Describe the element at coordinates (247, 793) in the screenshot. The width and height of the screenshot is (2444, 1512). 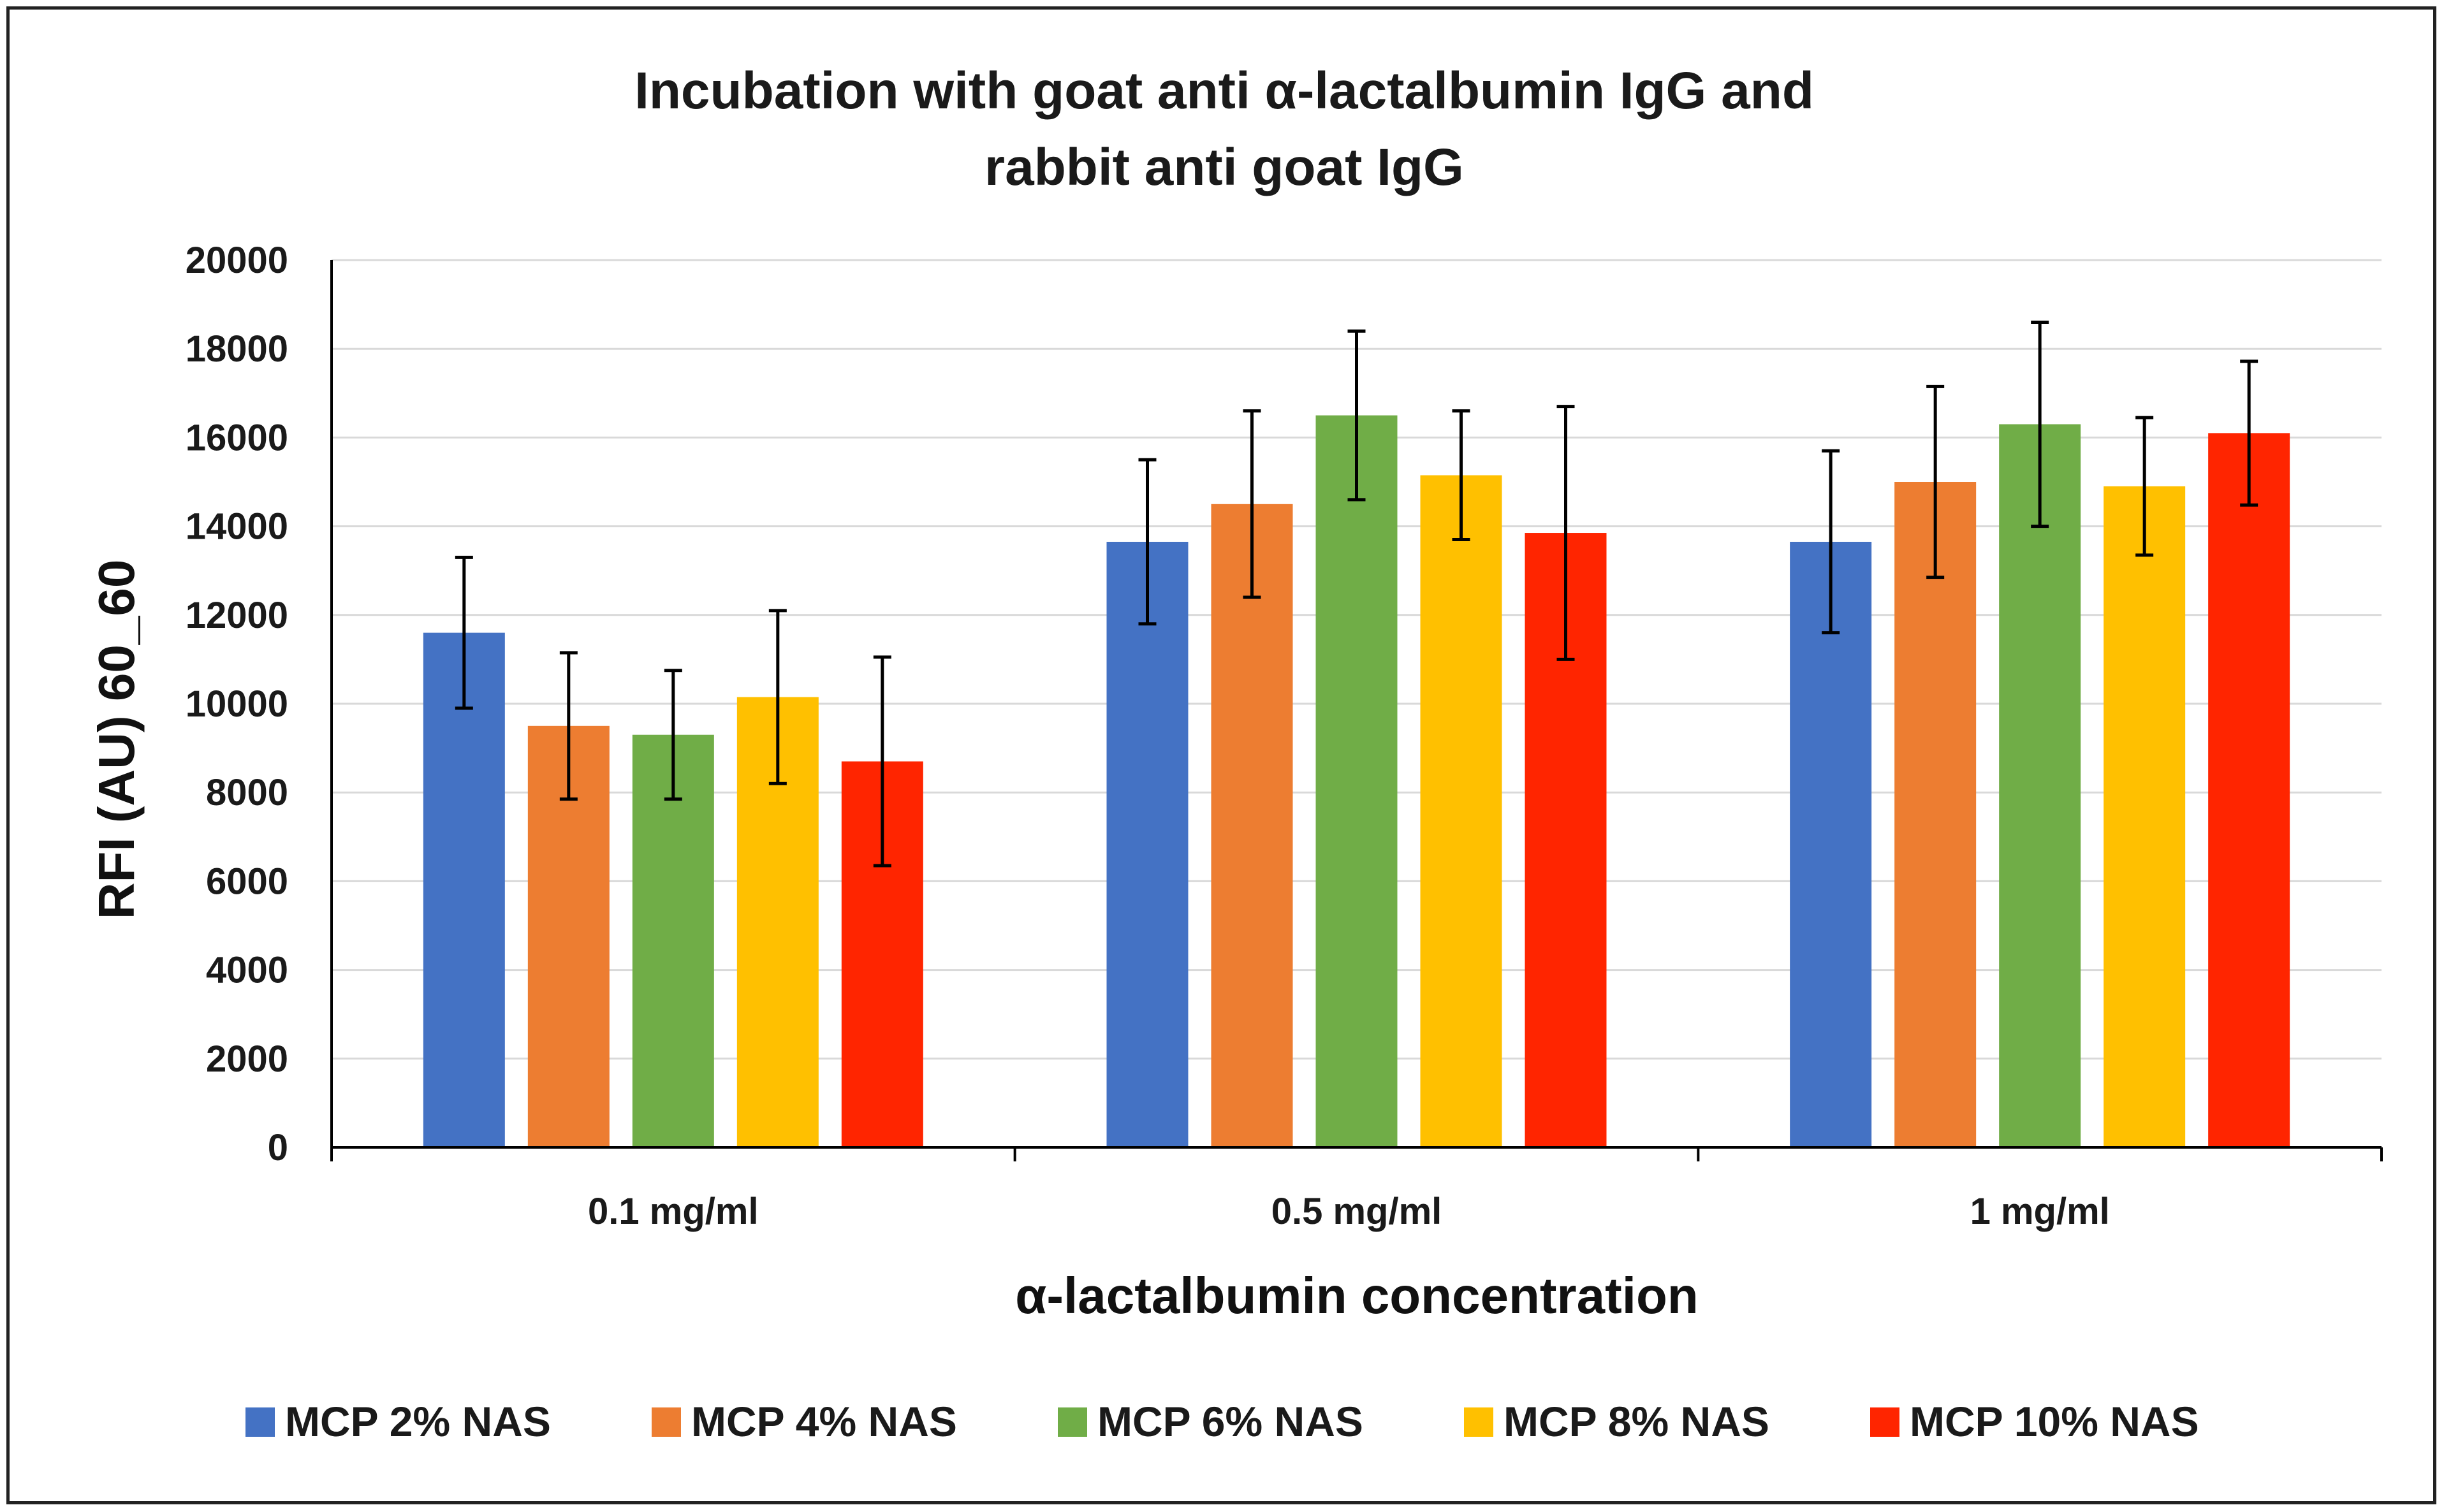
I see `y-tick-label: 8000` at that location.